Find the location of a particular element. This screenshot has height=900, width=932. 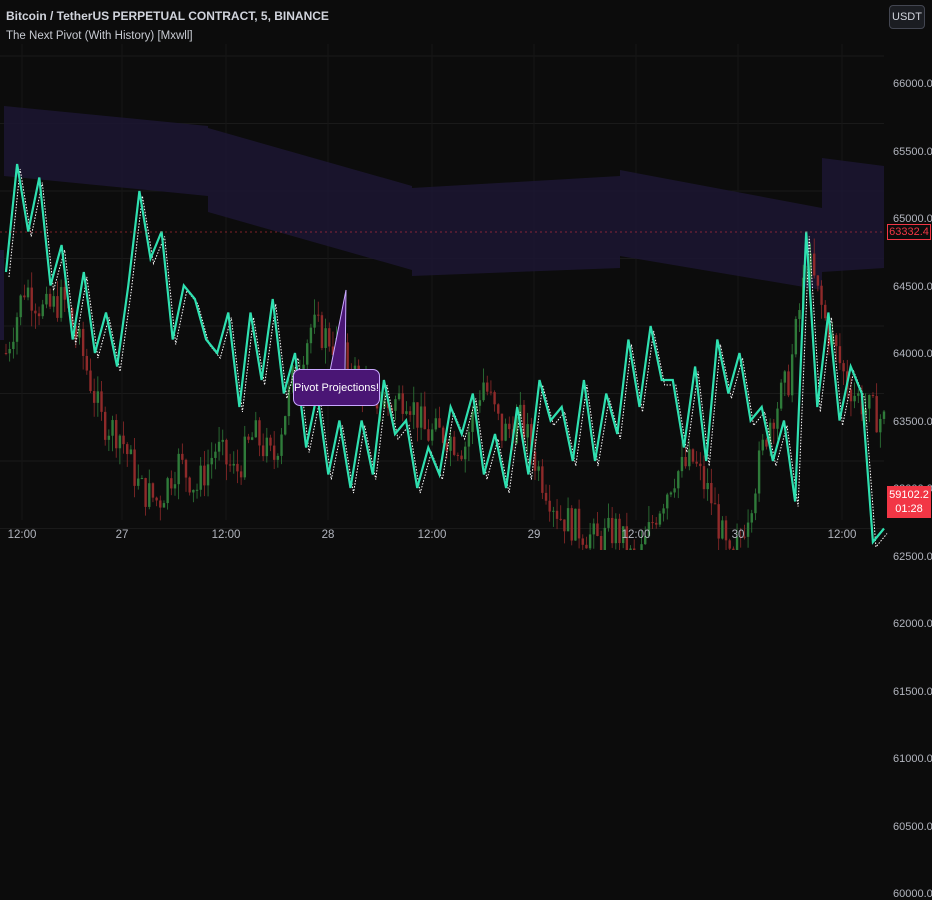

callout-pointer is located at coordinates (338, 330).